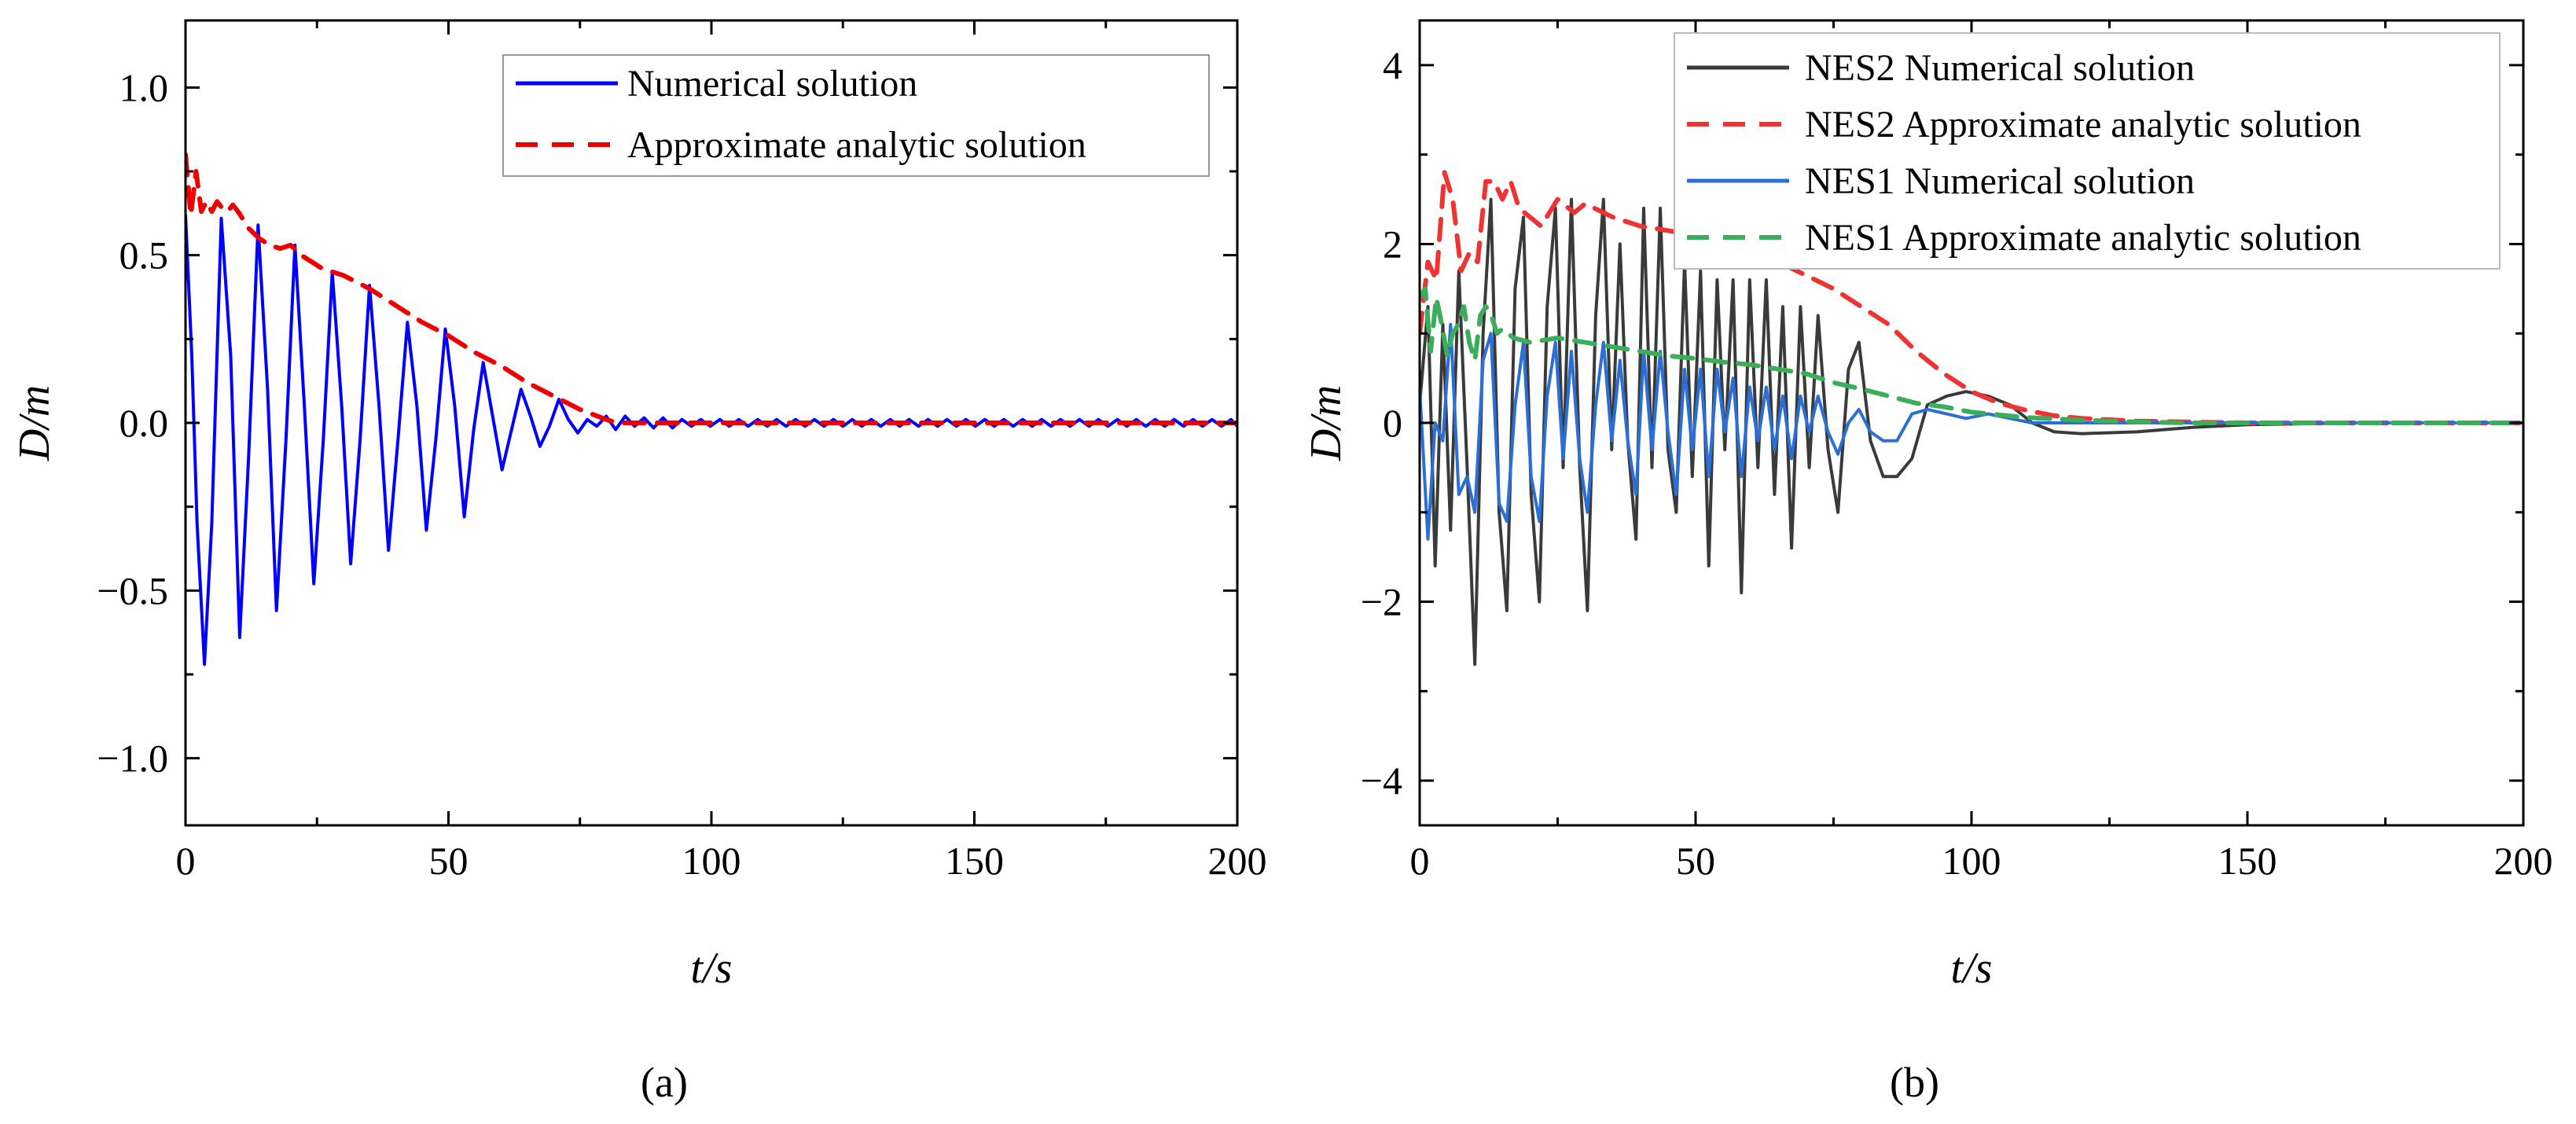  I want to click on y-tick-label-b: −2, so click(1381, 602).